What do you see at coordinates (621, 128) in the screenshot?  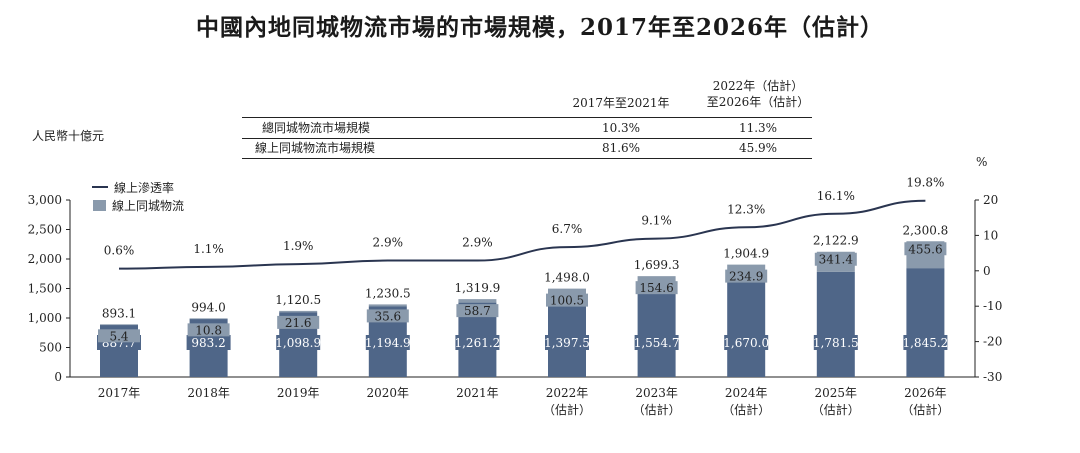 I see `cagr-row-value: 10.3%` at bounding box center [621, 128].